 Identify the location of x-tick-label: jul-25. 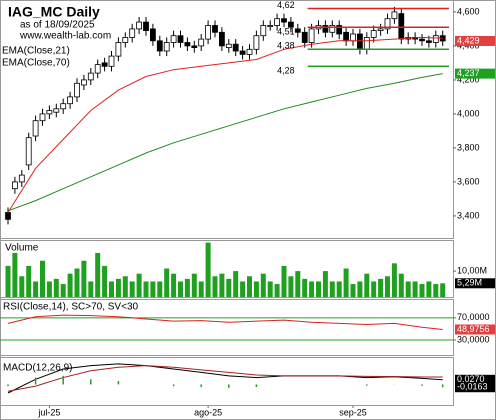
(48, 412).